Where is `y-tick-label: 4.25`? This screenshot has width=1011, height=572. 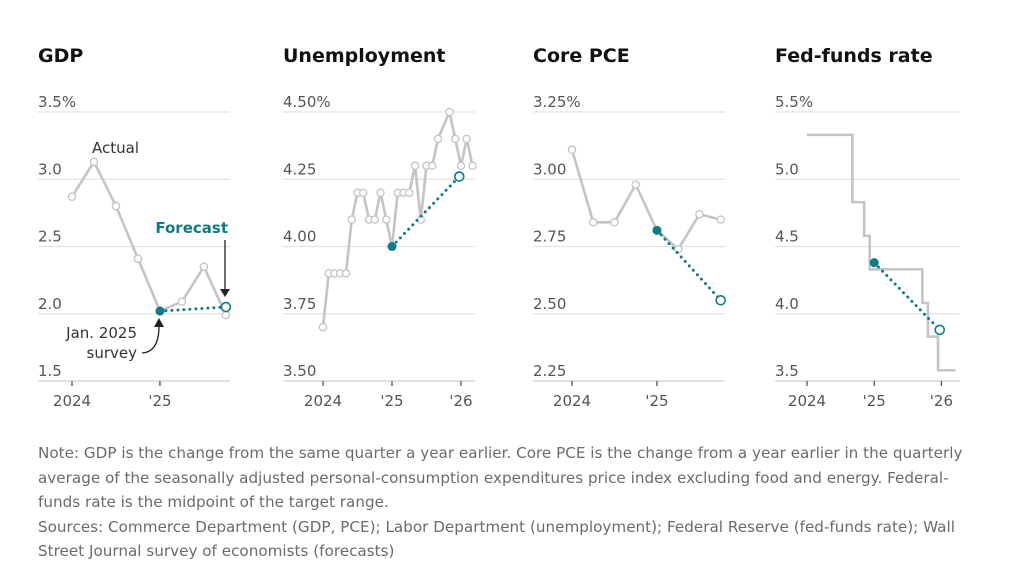
y-tick-label: 4.25 is located at coordinates (299, 169).